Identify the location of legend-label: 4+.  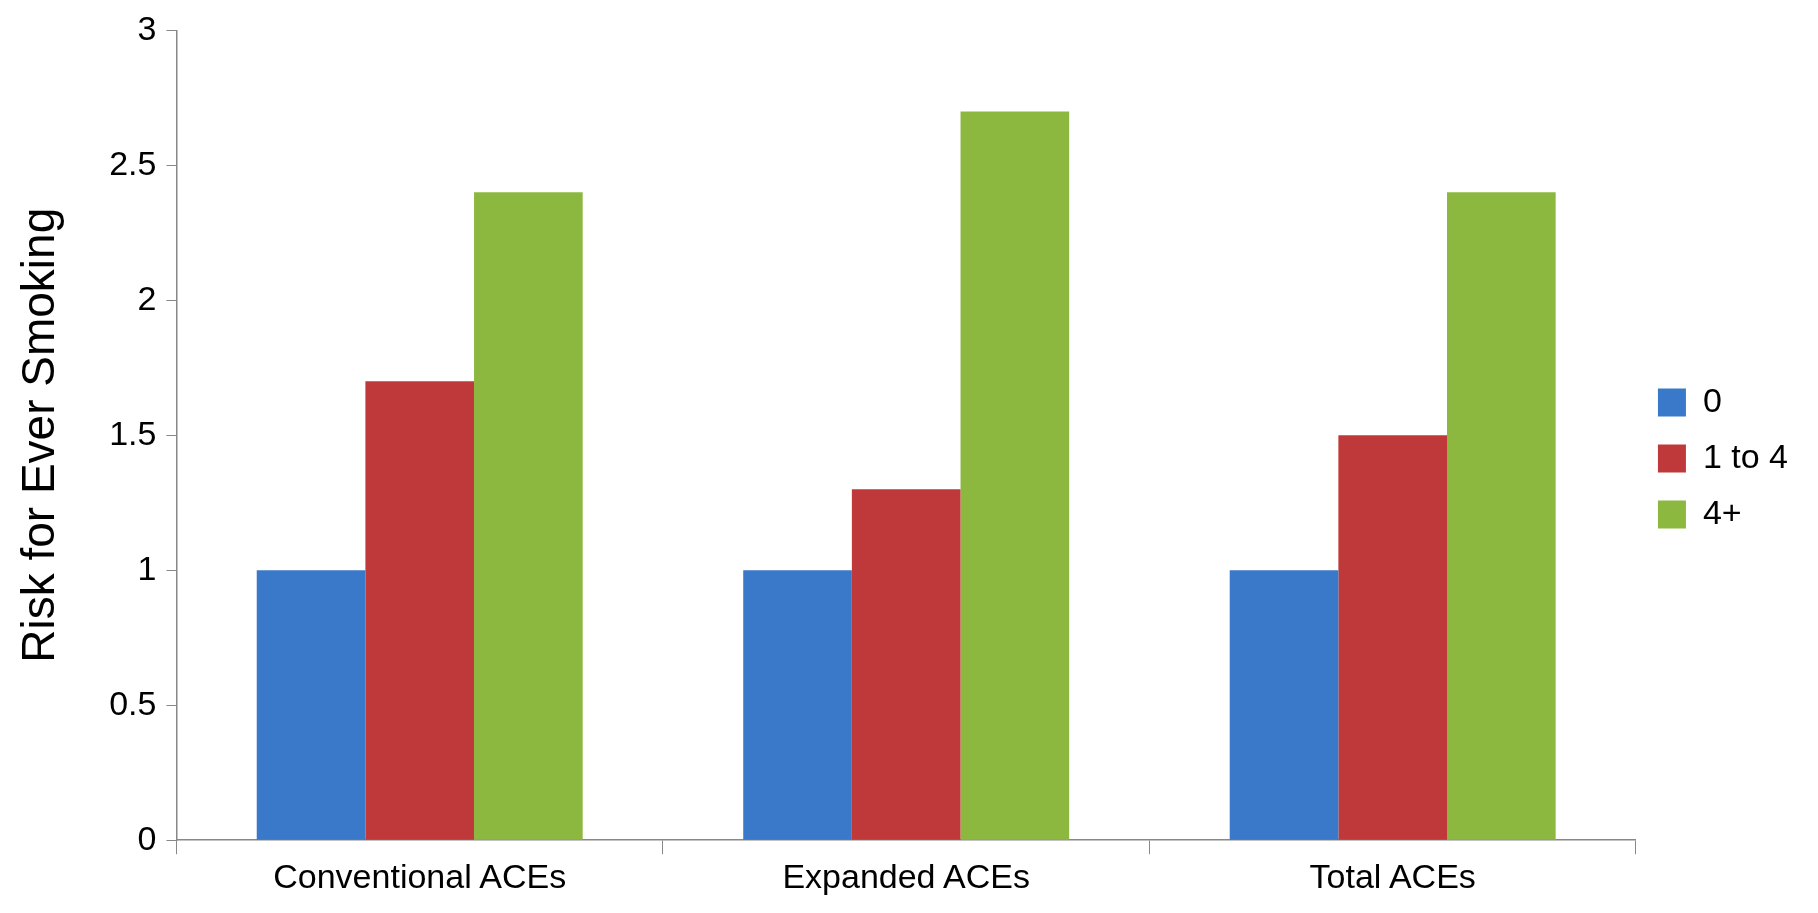
(1722, 511).